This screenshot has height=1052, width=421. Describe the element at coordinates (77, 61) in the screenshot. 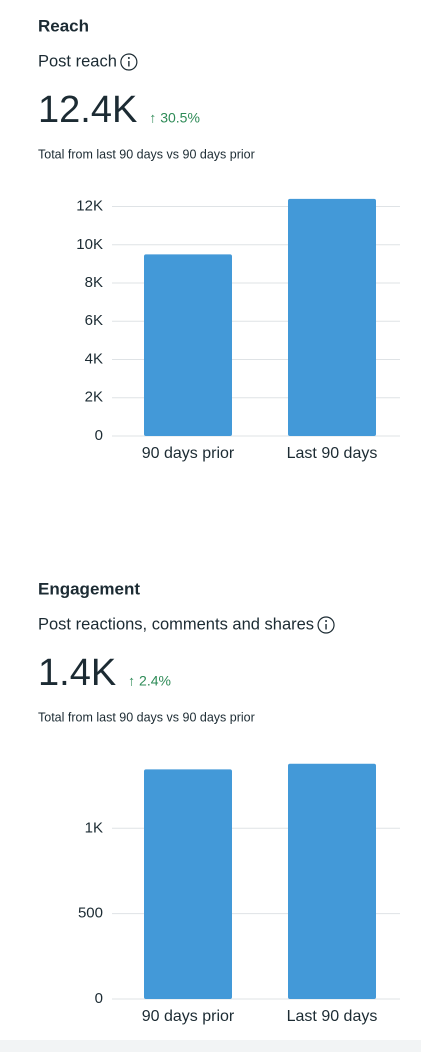

I see `metric-title: Post reach` at that location.